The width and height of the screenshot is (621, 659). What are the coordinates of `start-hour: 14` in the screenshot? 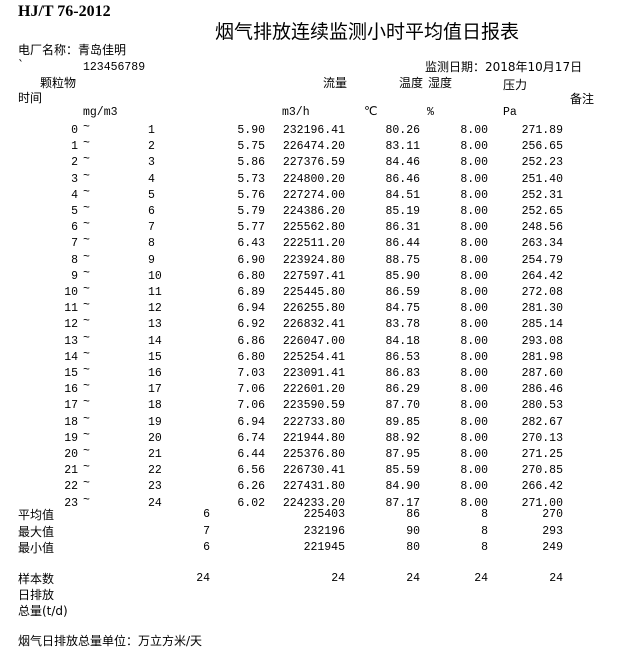 It's located at (71, 357).